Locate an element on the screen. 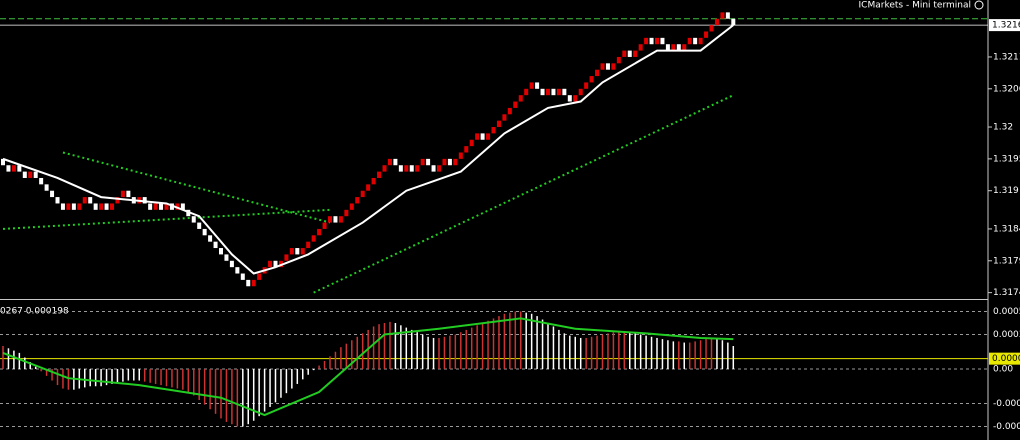 The width and height of the screenshot is (1020, 440). price-tick-label: 1.3206 is located at coordinates (1006, 89).